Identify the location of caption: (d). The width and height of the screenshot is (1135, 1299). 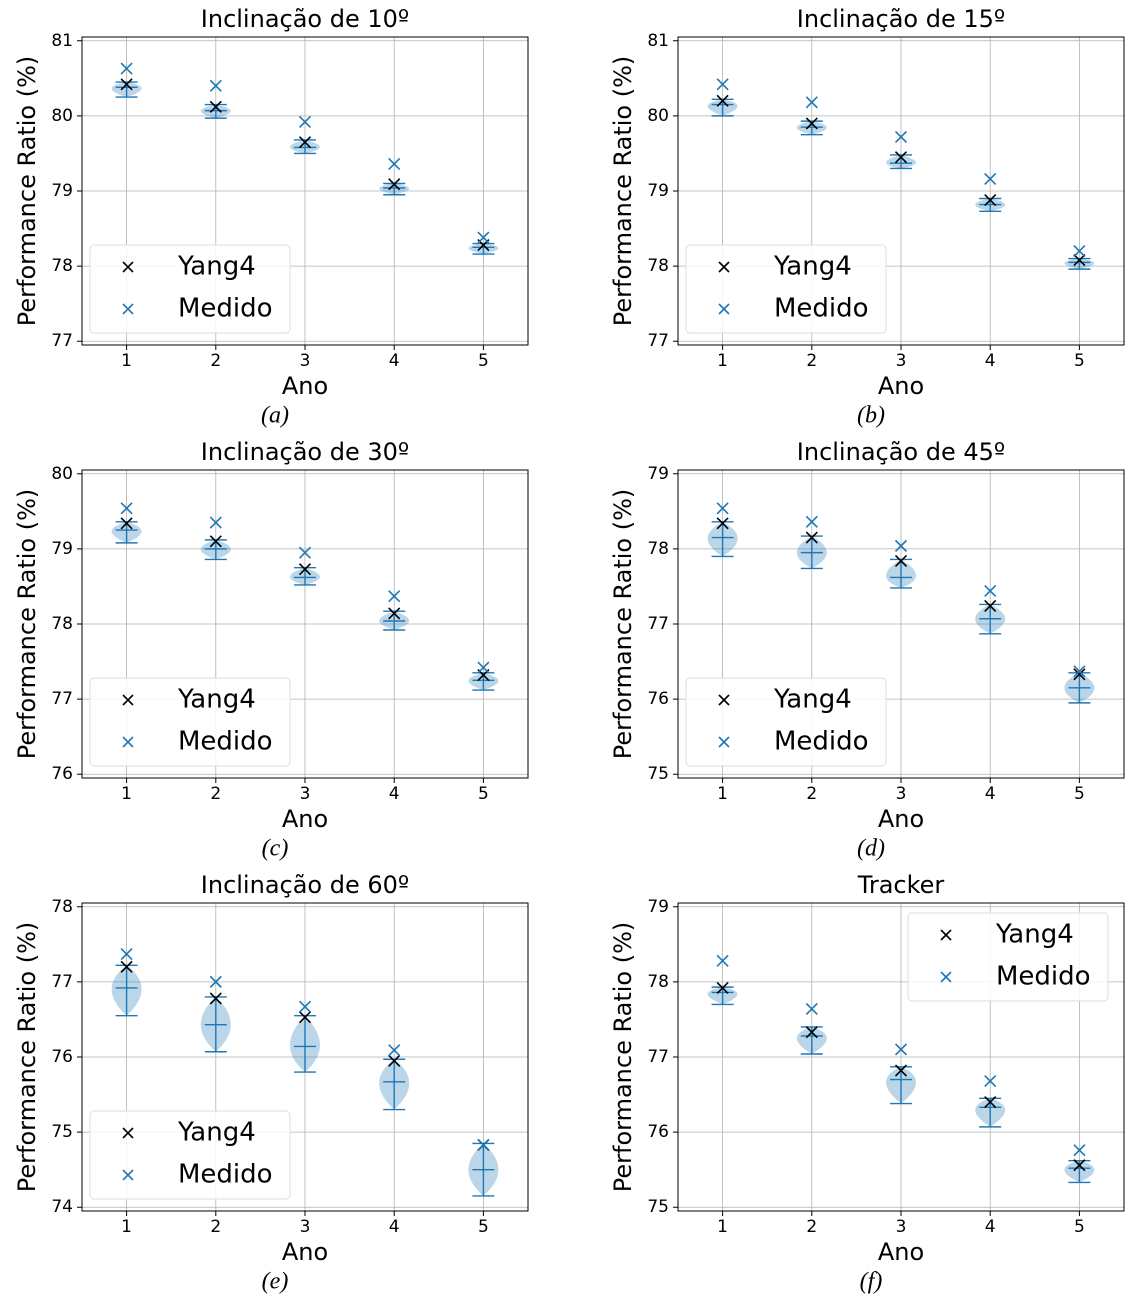
(871, 849).